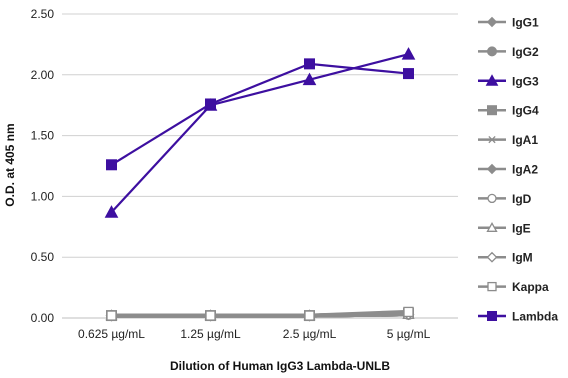 Image resolution: width=568 pixels, height=378 pixels. What do you see at coordinates (504, 228) in the screenshot?
I see `legend-item-ige: IgE` at bounding box center [504, 228].